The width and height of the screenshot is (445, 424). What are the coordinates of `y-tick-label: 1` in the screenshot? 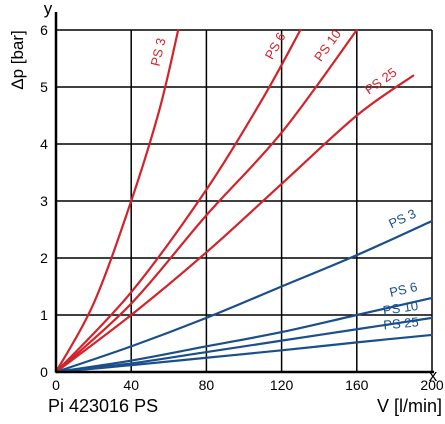 It's located at (44, 315).